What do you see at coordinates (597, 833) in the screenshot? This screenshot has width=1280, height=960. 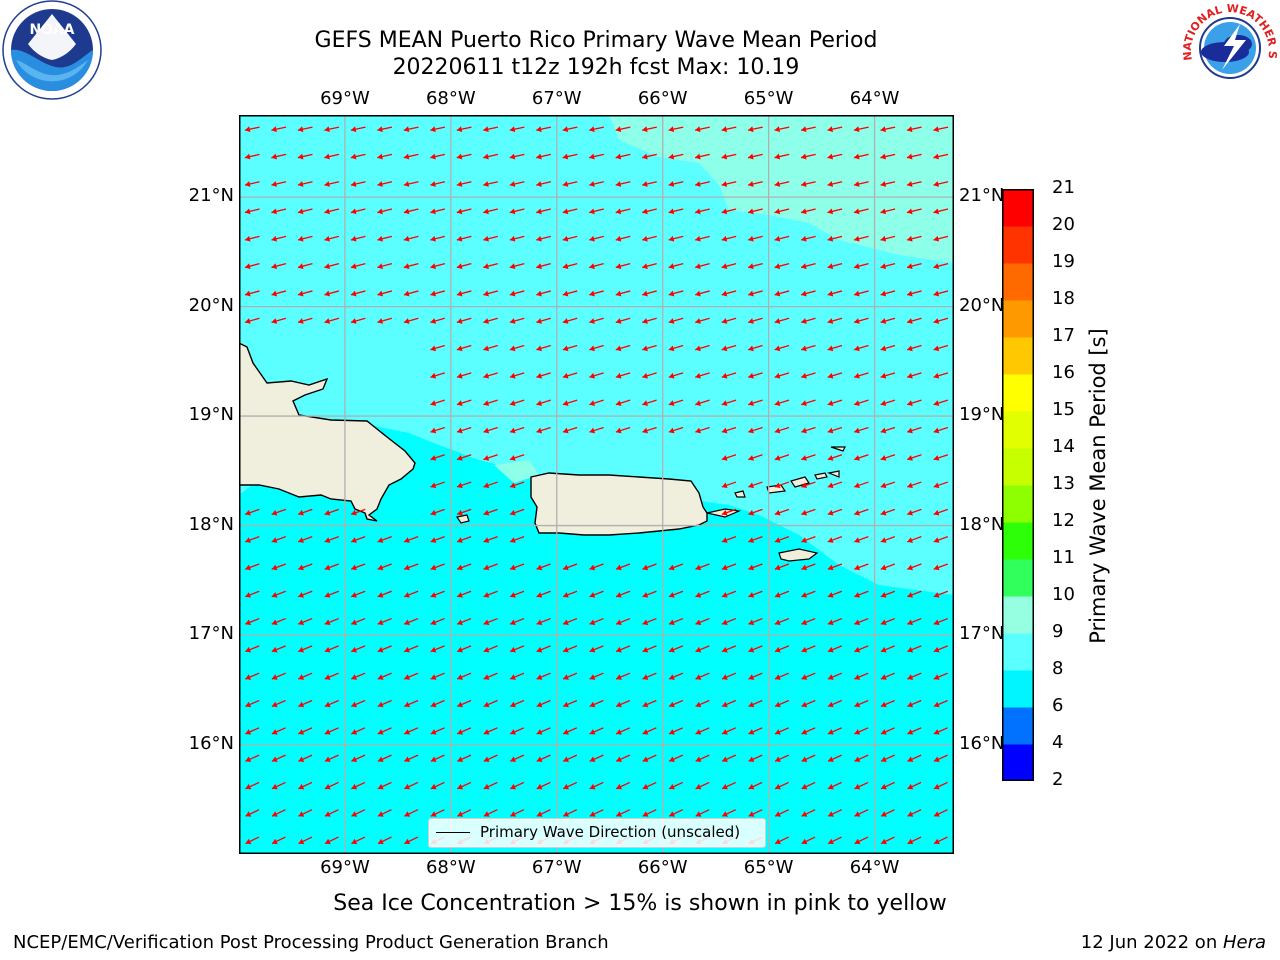 I see `legend: Primary Wave Direction (unscaled)` at bounding box center [597, 833].